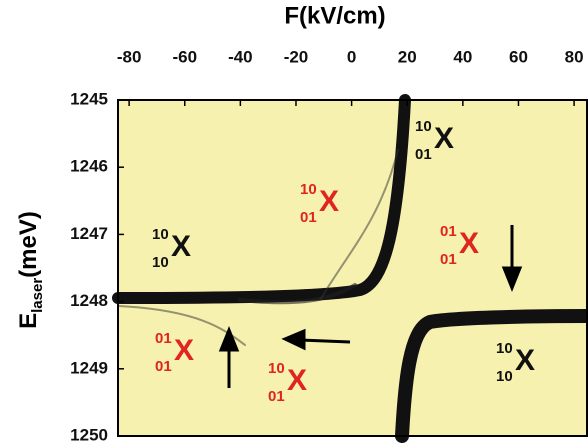  Describe the element at coordinates (296, 56) in the screenshot. I see `x-tick-label: -20` at that location.